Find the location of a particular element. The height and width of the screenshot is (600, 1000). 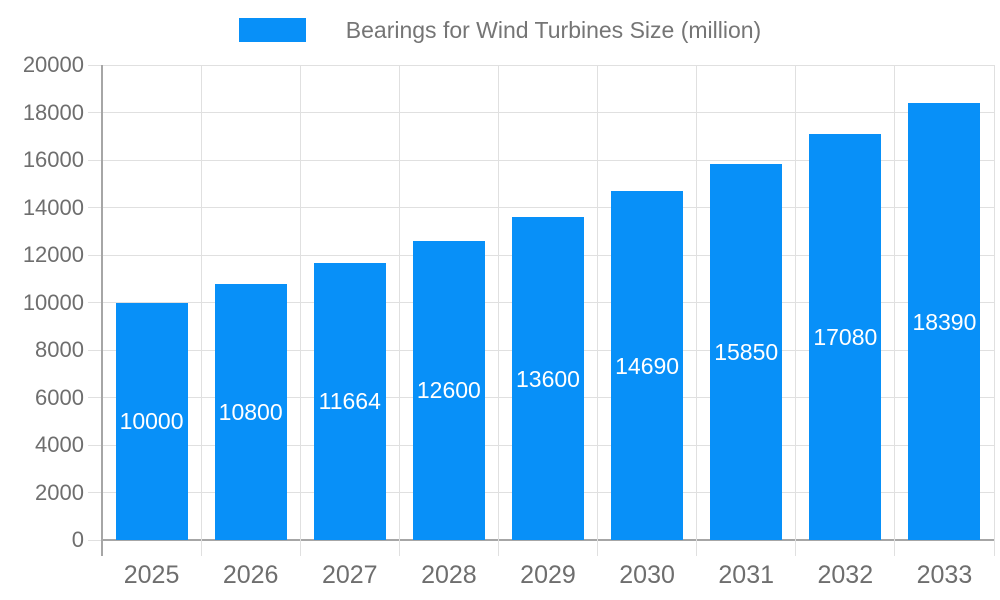

y-axis-tick-label: 14000 is located at coordinates (53, 207).